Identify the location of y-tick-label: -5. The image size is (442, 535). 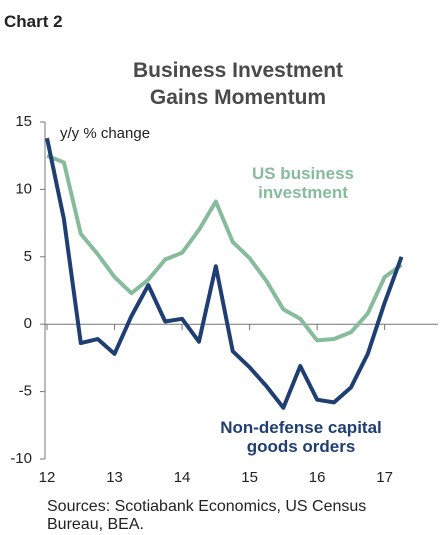
(25, 391).